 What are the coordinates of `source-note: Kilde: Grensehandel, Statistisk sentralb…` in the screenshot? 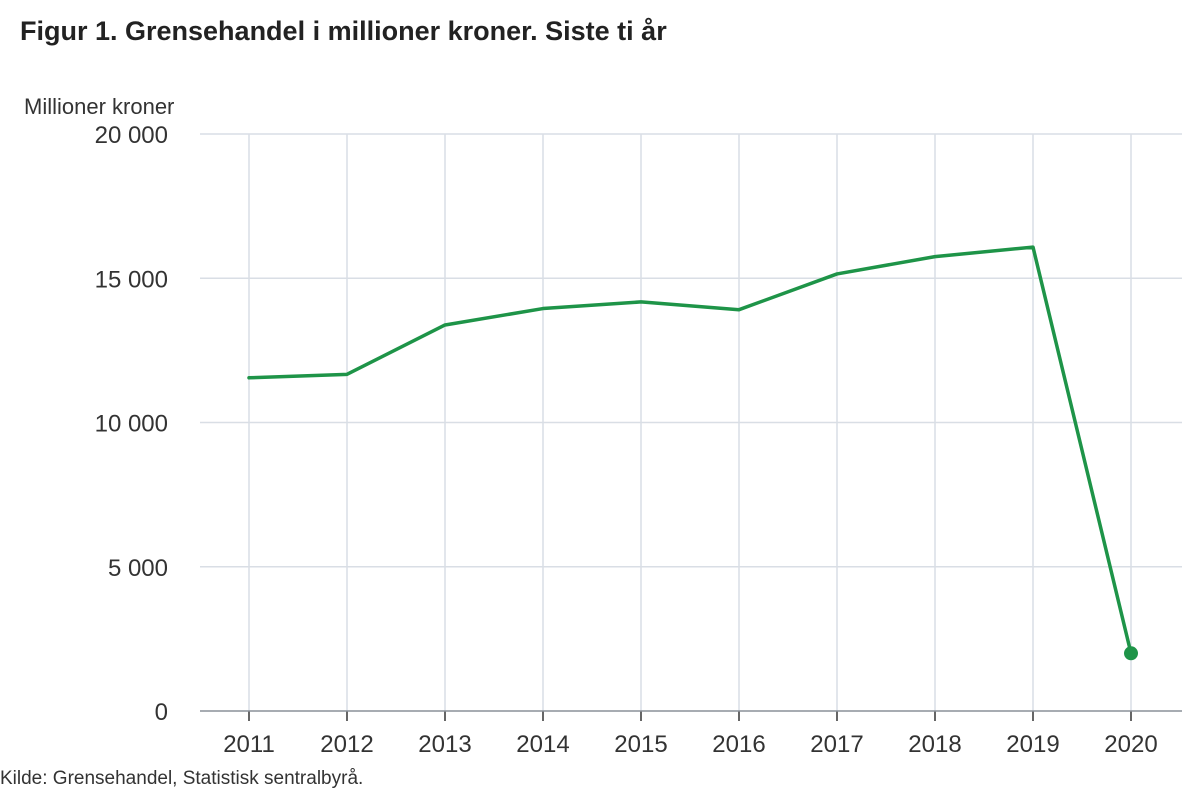 It's located at (182, 778).